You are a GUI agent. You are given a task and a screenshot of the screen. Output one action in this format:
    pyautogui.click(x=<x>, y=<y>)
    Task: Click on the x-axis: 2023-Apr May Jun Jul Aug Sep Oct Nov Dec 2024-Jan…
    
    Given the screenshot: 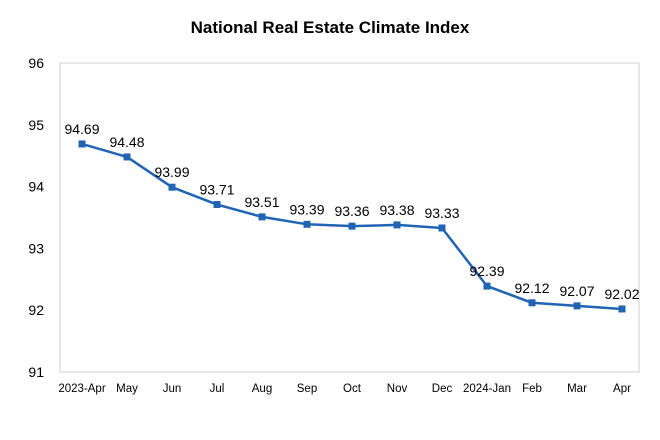 What is the action you would take?
    pyautogui.click(x=344, y=389)
    